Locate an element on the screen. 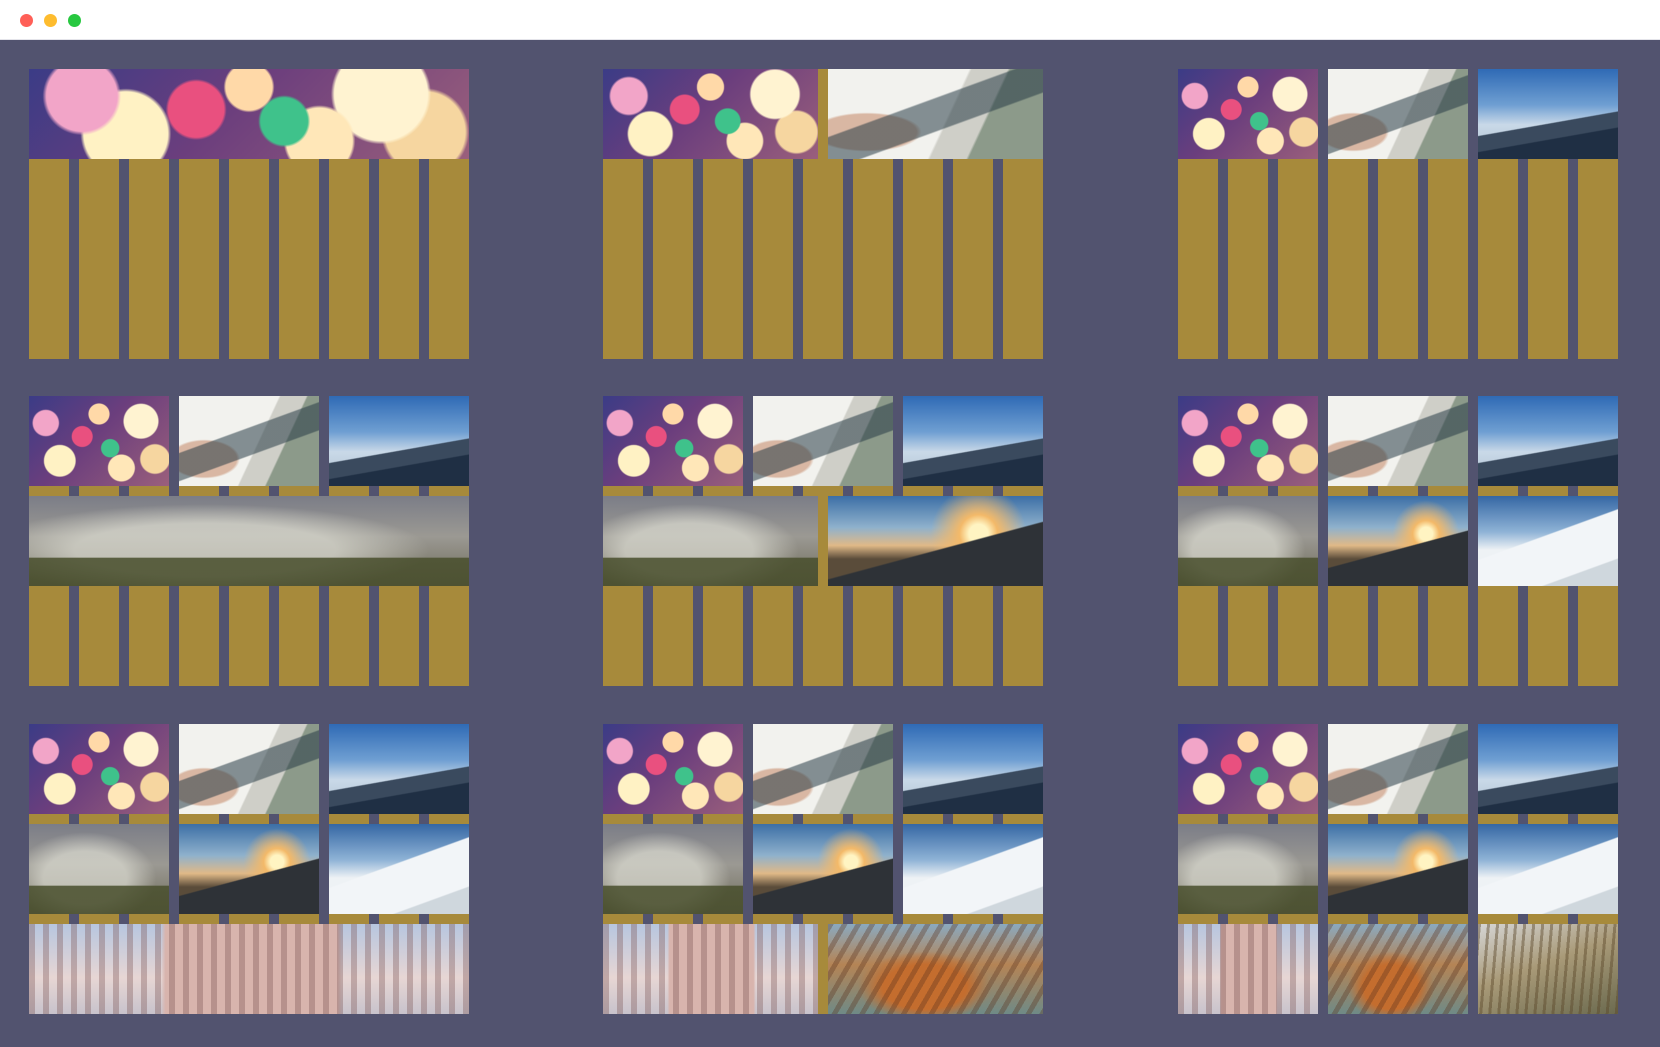 The width and height of the screenshot is (1660, 1047). minimize-window-button is located at coordinates (50, 20).